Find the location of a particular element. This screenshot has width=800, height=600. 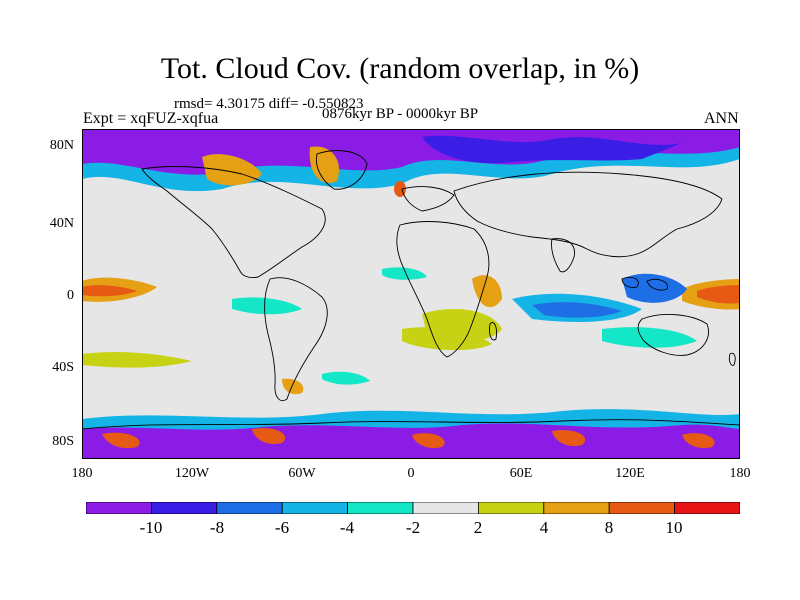

season-label: ANN is located at coordinates (721, 118).